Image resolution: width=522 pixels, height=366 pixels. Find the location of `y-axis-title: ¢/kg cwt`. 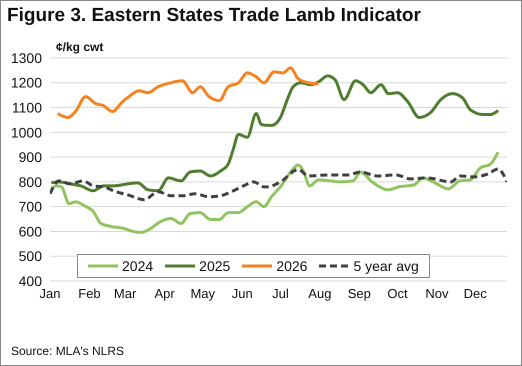

y-axis-title: ¢/kg cwt is located at coordinates (80, 47).